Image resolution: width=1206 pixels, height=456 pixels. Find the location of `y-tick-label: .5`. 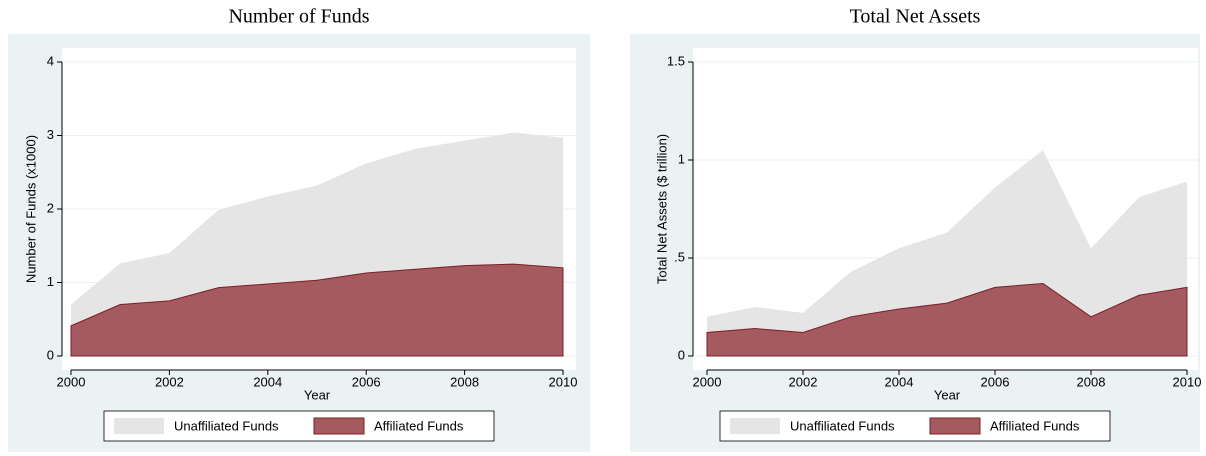

y-tick-label: .5 is located at coordinates (679, 256).